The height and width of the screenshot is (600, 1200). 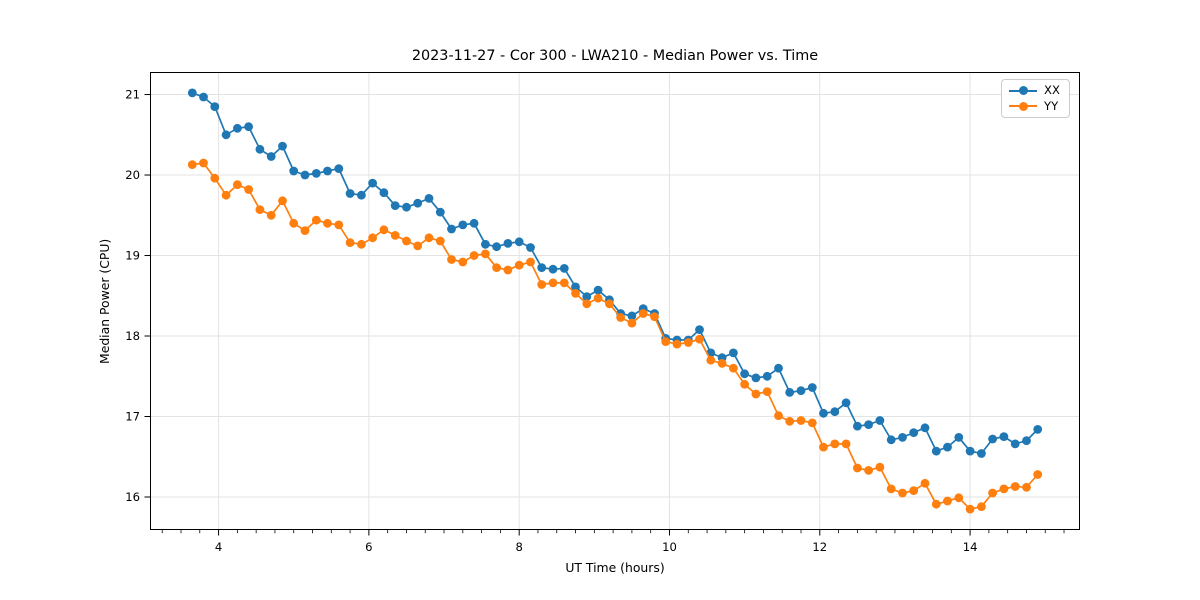 What do you see at coordinates (368, 547) in the screenshot?
I see `x-tick-label: 6` at bounding box center [368, 547].